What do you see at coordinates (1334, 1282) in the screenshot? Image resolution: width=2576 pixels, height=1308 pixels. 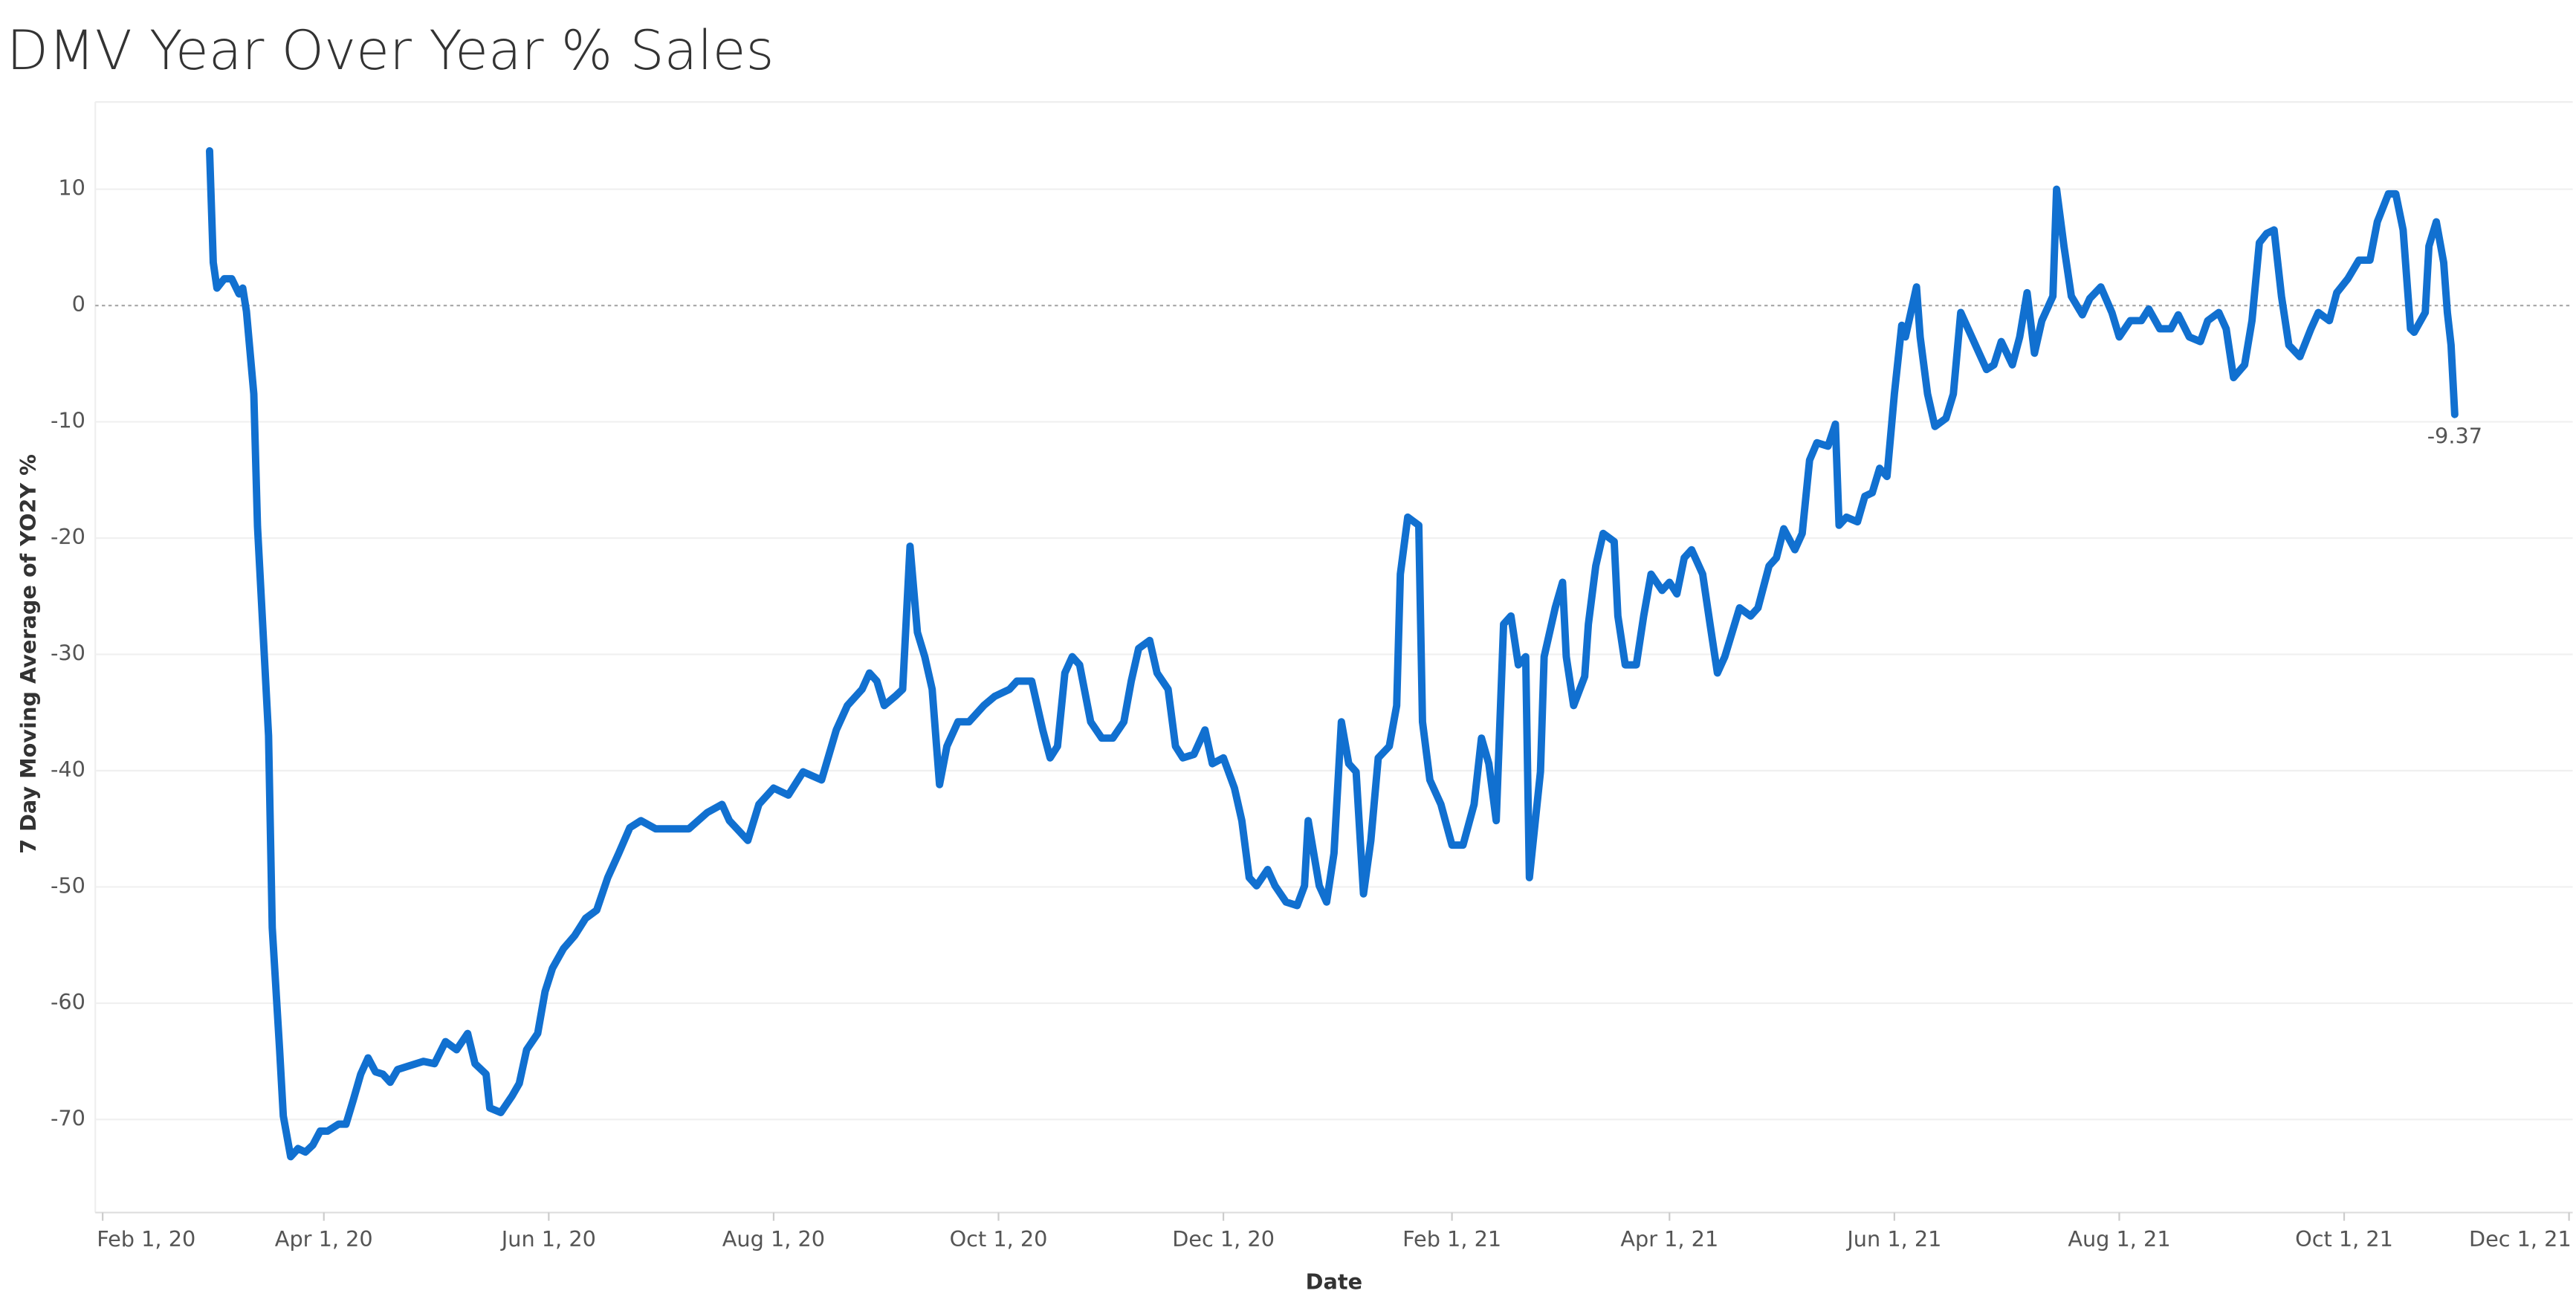 I see `x-axis-title: Date` at bounding box center [1334, 1282].